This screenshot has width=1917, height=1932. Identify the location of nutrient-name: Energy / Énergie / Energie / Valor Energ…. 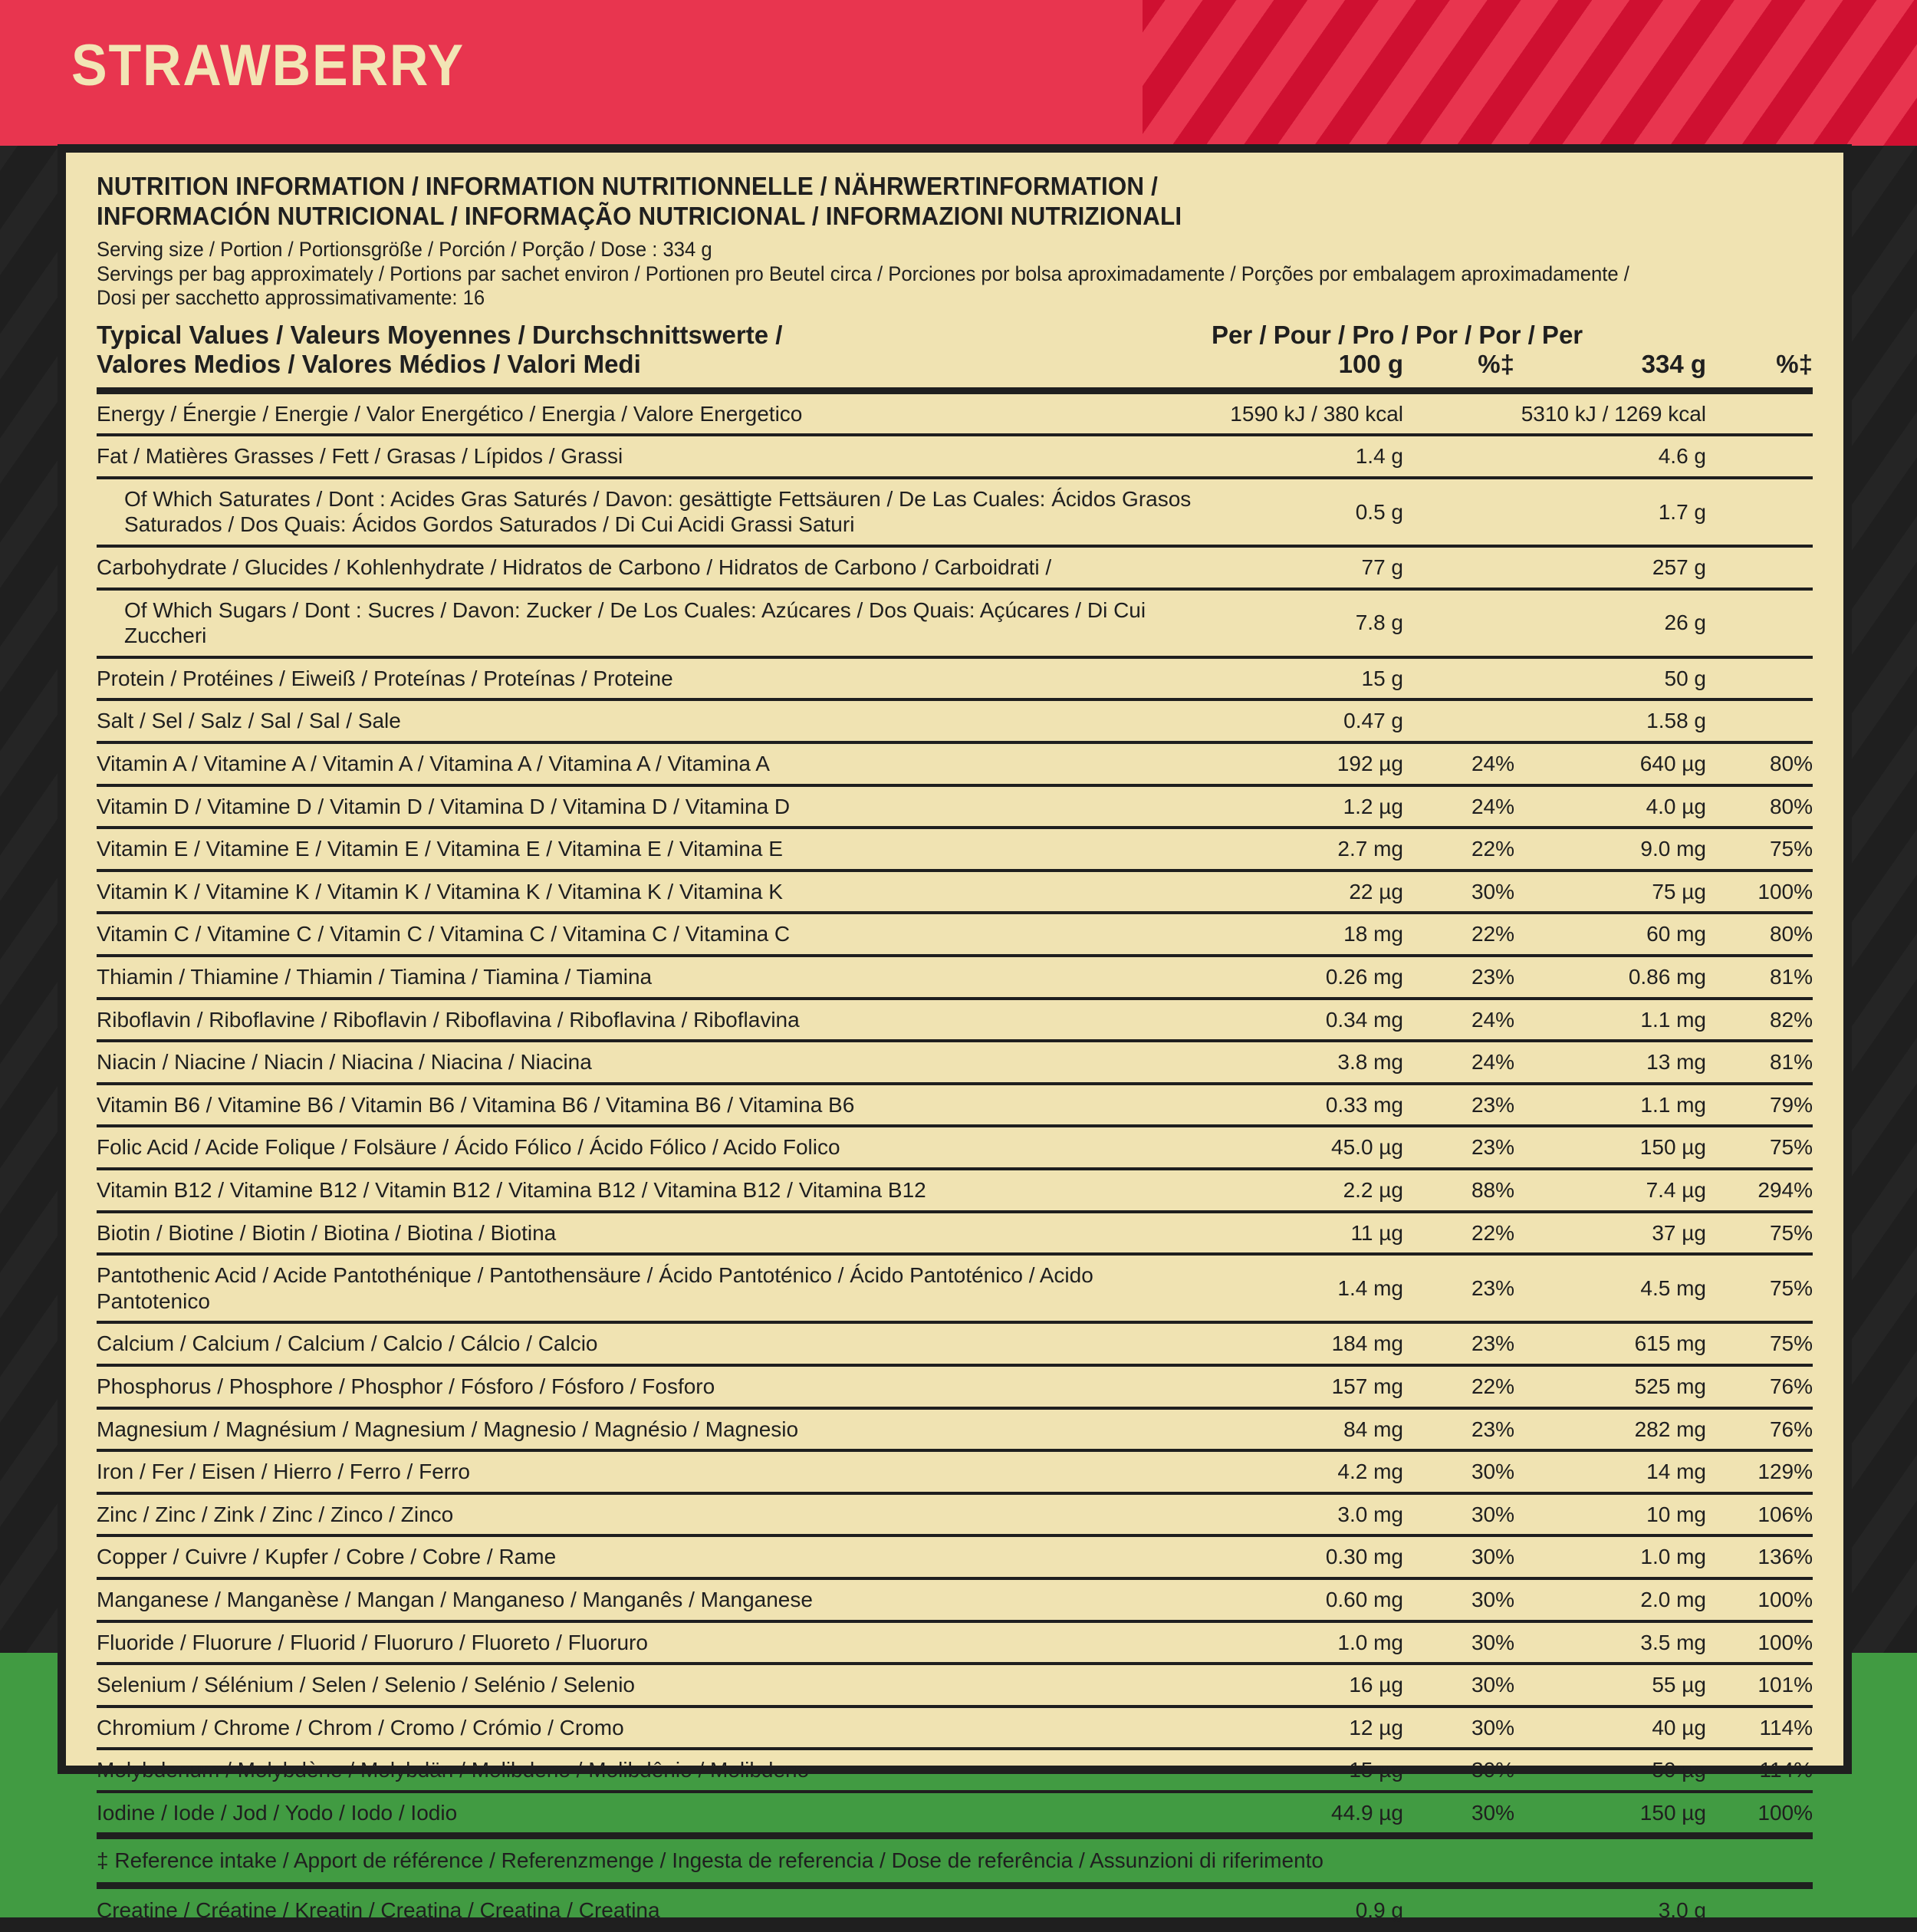
(654, 413).